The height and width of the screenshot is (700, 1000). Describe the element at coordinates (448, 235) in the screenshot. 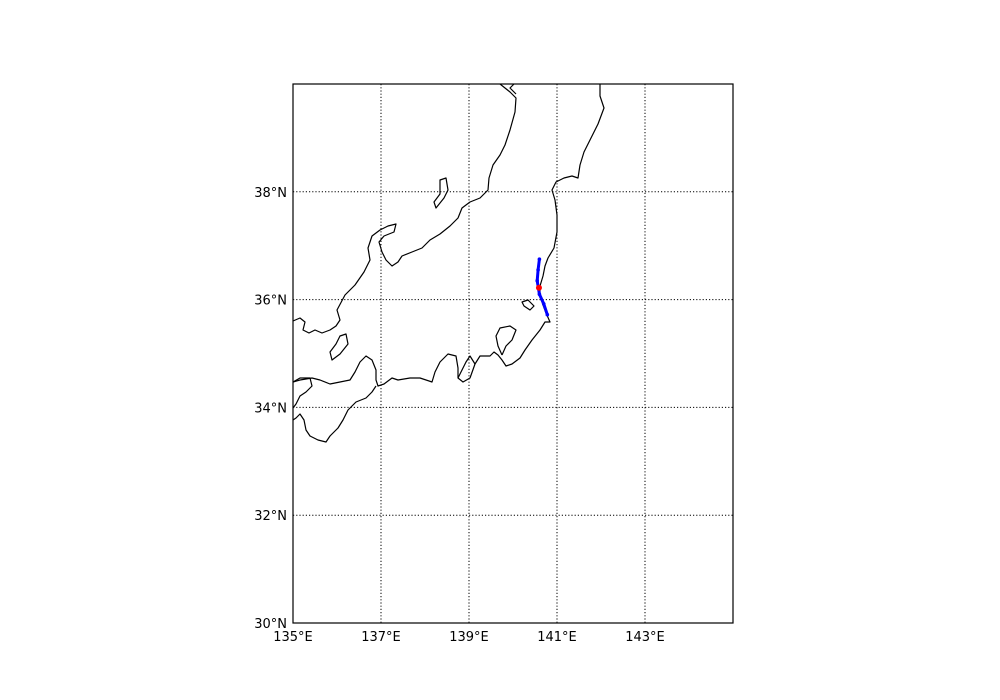

I see `coastline-honshu` at that location.